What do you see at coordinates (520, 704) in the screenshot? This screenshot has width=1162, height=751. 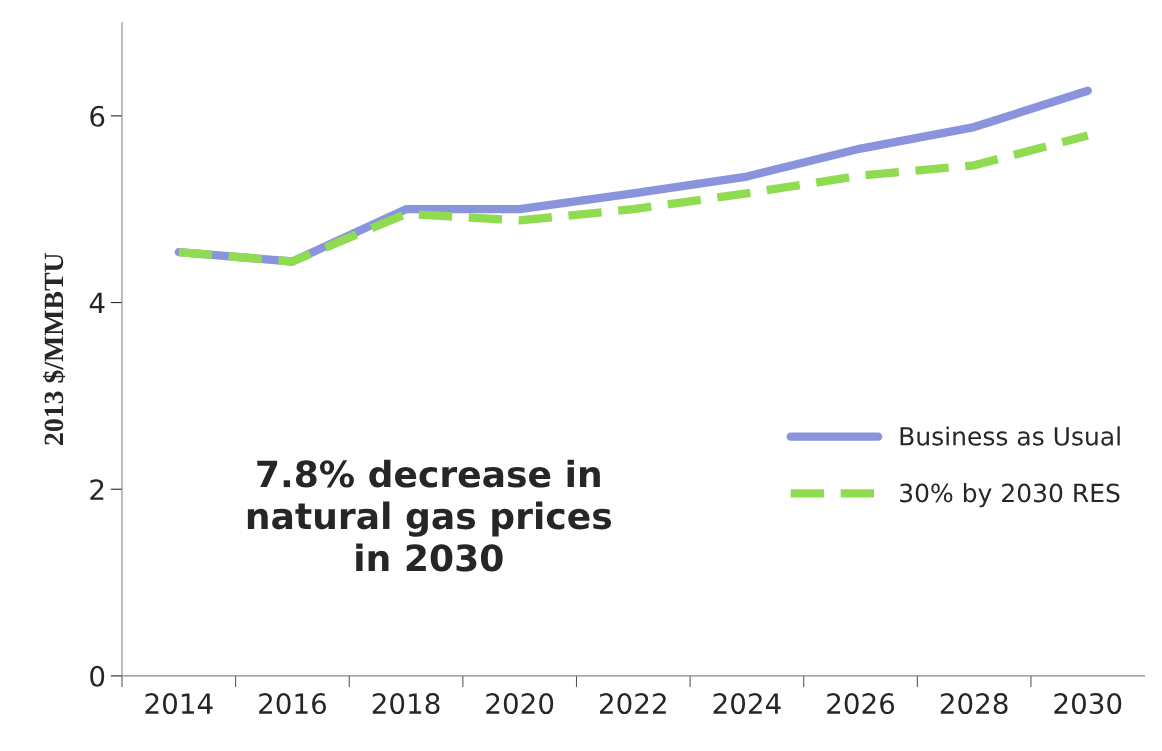 I see `x-tick-label: 2020` at bounding box center [520, 704].